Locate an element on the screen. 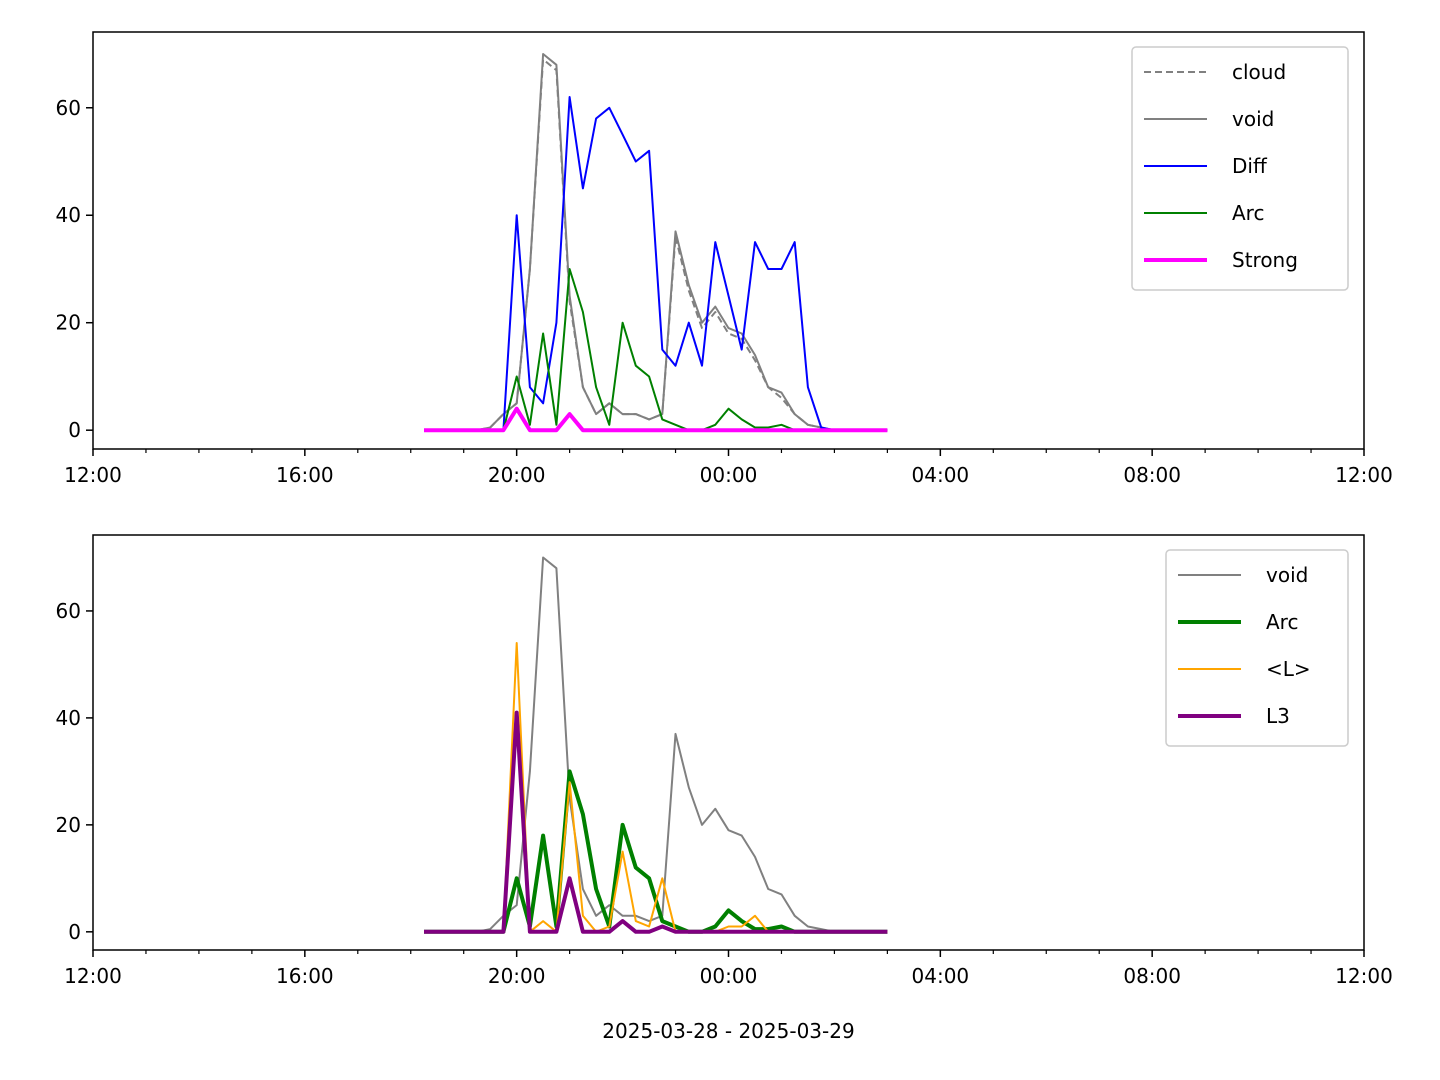  legend-label: Strong is located at coordinates (1265, 260).